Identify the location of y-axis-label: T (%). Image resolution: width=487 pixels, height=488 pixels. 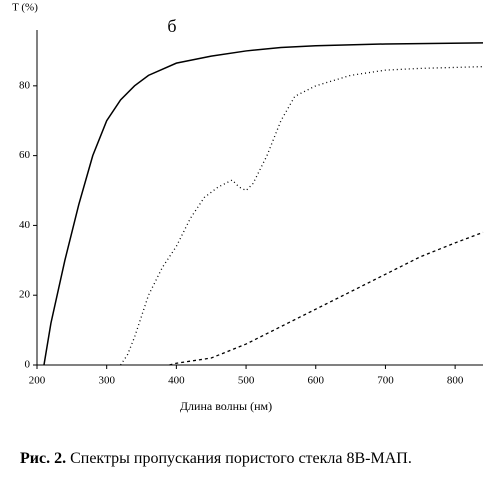
(25, 8).